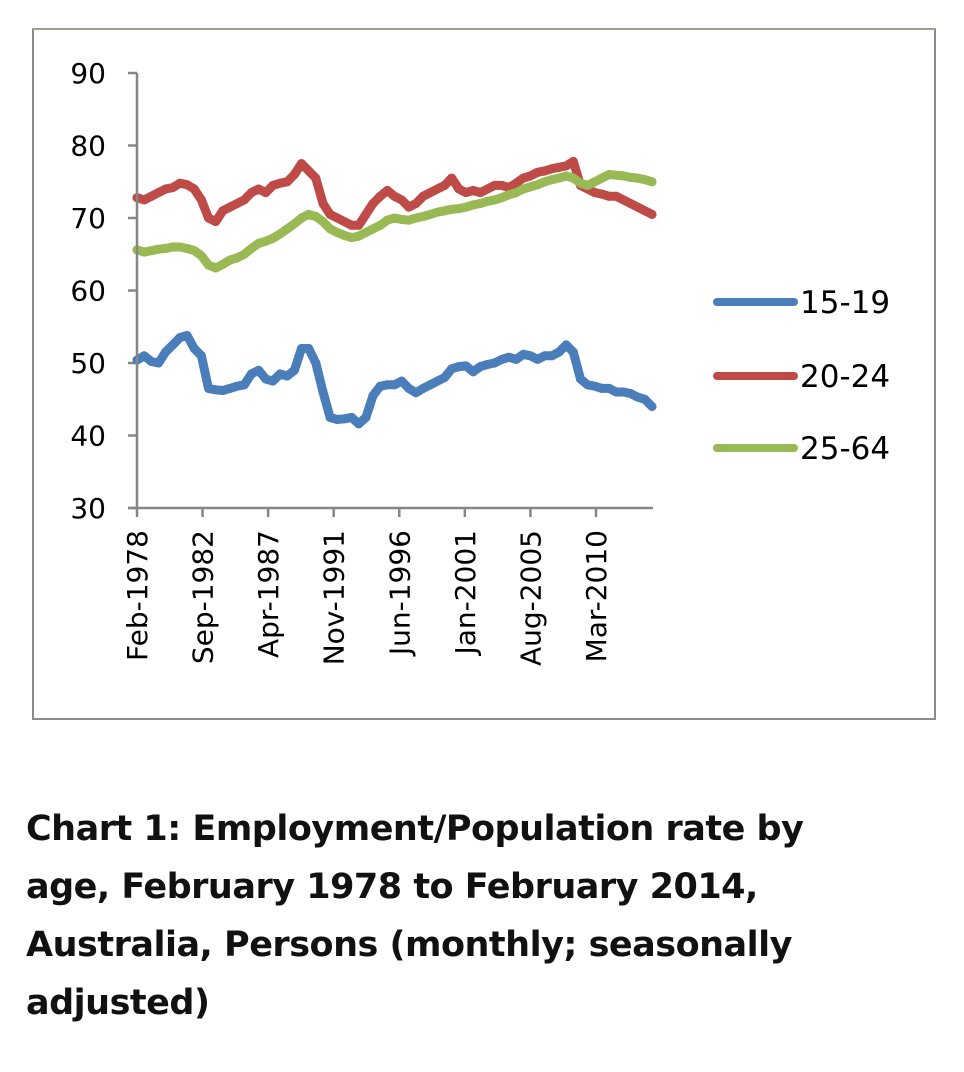  I want to click on x-tick-label: Feb-1978, so click(137, 595).